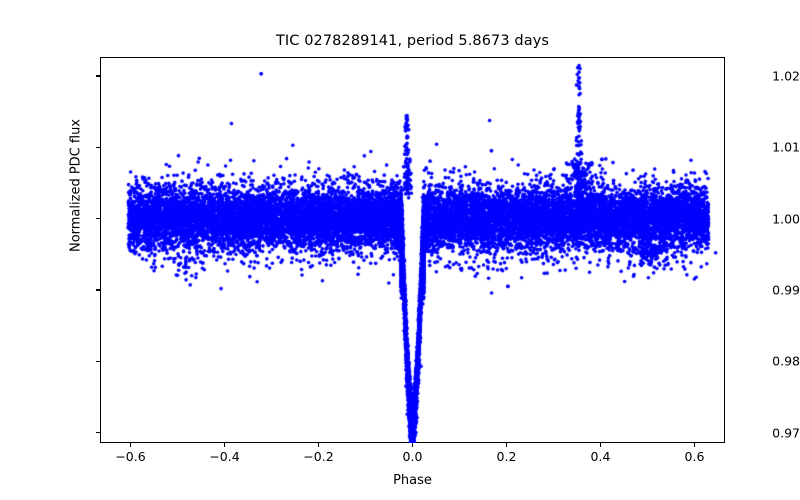 The width and height of the screenshot is (800, 500). Describe the element at coordinates (412, 480) in the screenshot. I see `x-axis-label: Phase` at that location.